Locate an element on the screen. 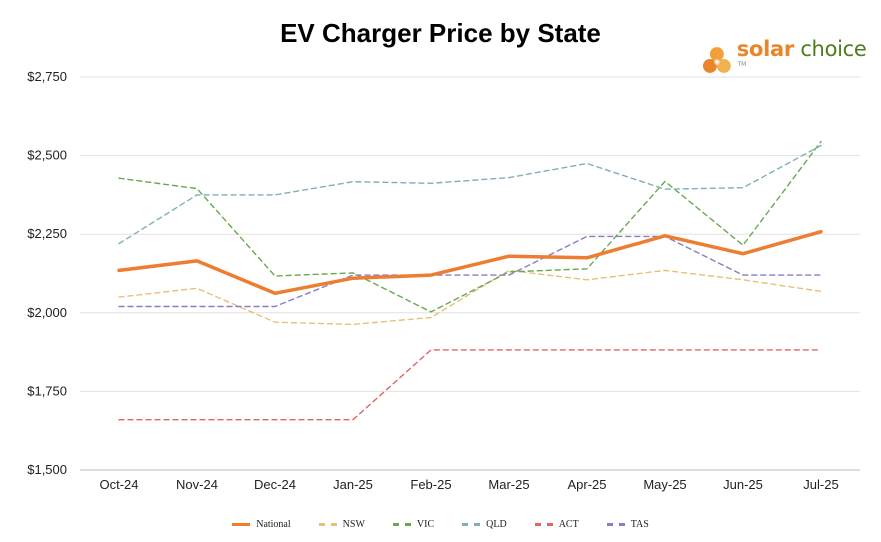 The width and height of the screenshot is (881, 542). y-tick-label: $2,500 is located at coordinates (47, 155).